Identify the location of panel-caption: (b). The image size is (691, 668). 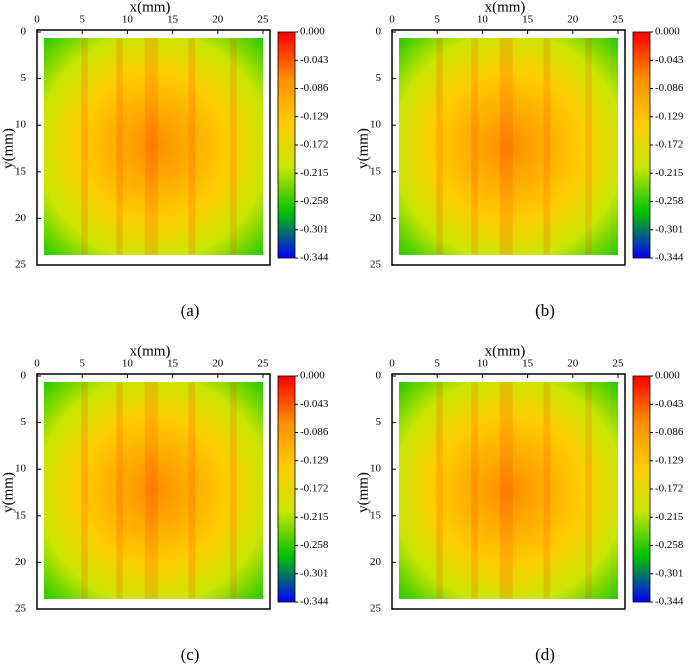
(545, 310).